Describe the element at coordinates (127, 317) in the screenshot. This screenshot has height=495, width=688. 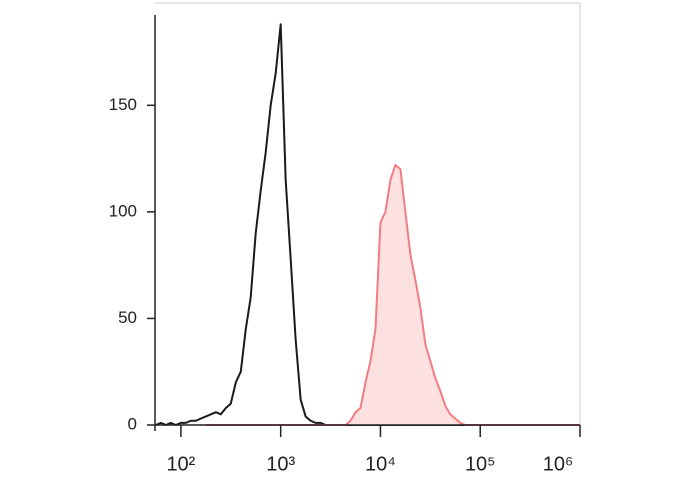
I see `y-tick-label: 50` at that location.